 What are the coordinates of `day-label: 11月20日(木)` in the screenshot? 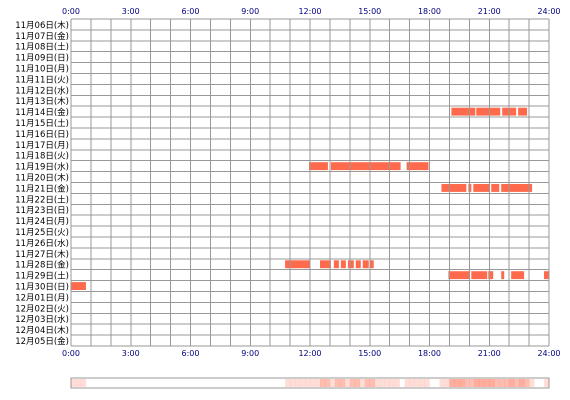 It's located at (42, 178).